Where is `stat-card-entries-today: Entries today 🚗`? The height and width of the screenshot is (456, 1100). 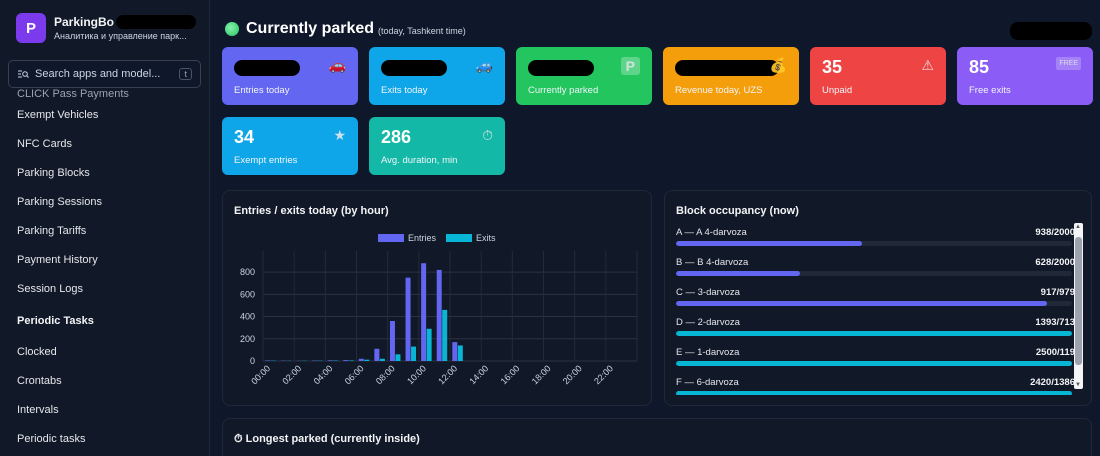 stat-card-entries-today: Entries today 🚗 is located at coordinates (290, 76).